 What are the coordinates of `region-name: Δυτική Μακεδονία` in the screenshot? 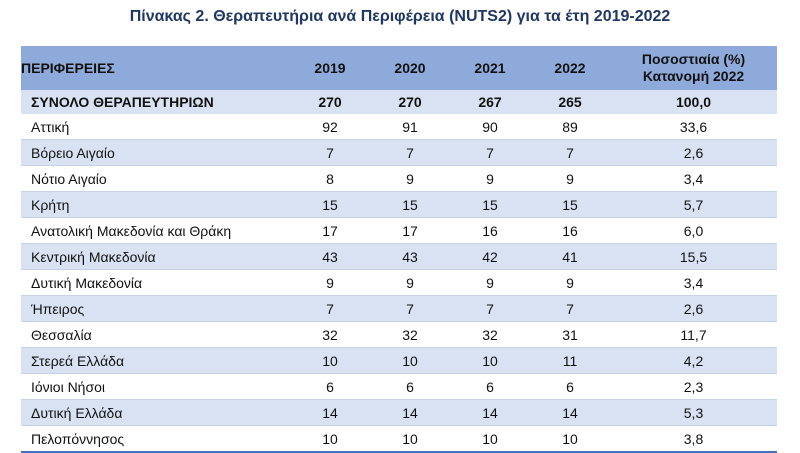 It's located at (155, 282).